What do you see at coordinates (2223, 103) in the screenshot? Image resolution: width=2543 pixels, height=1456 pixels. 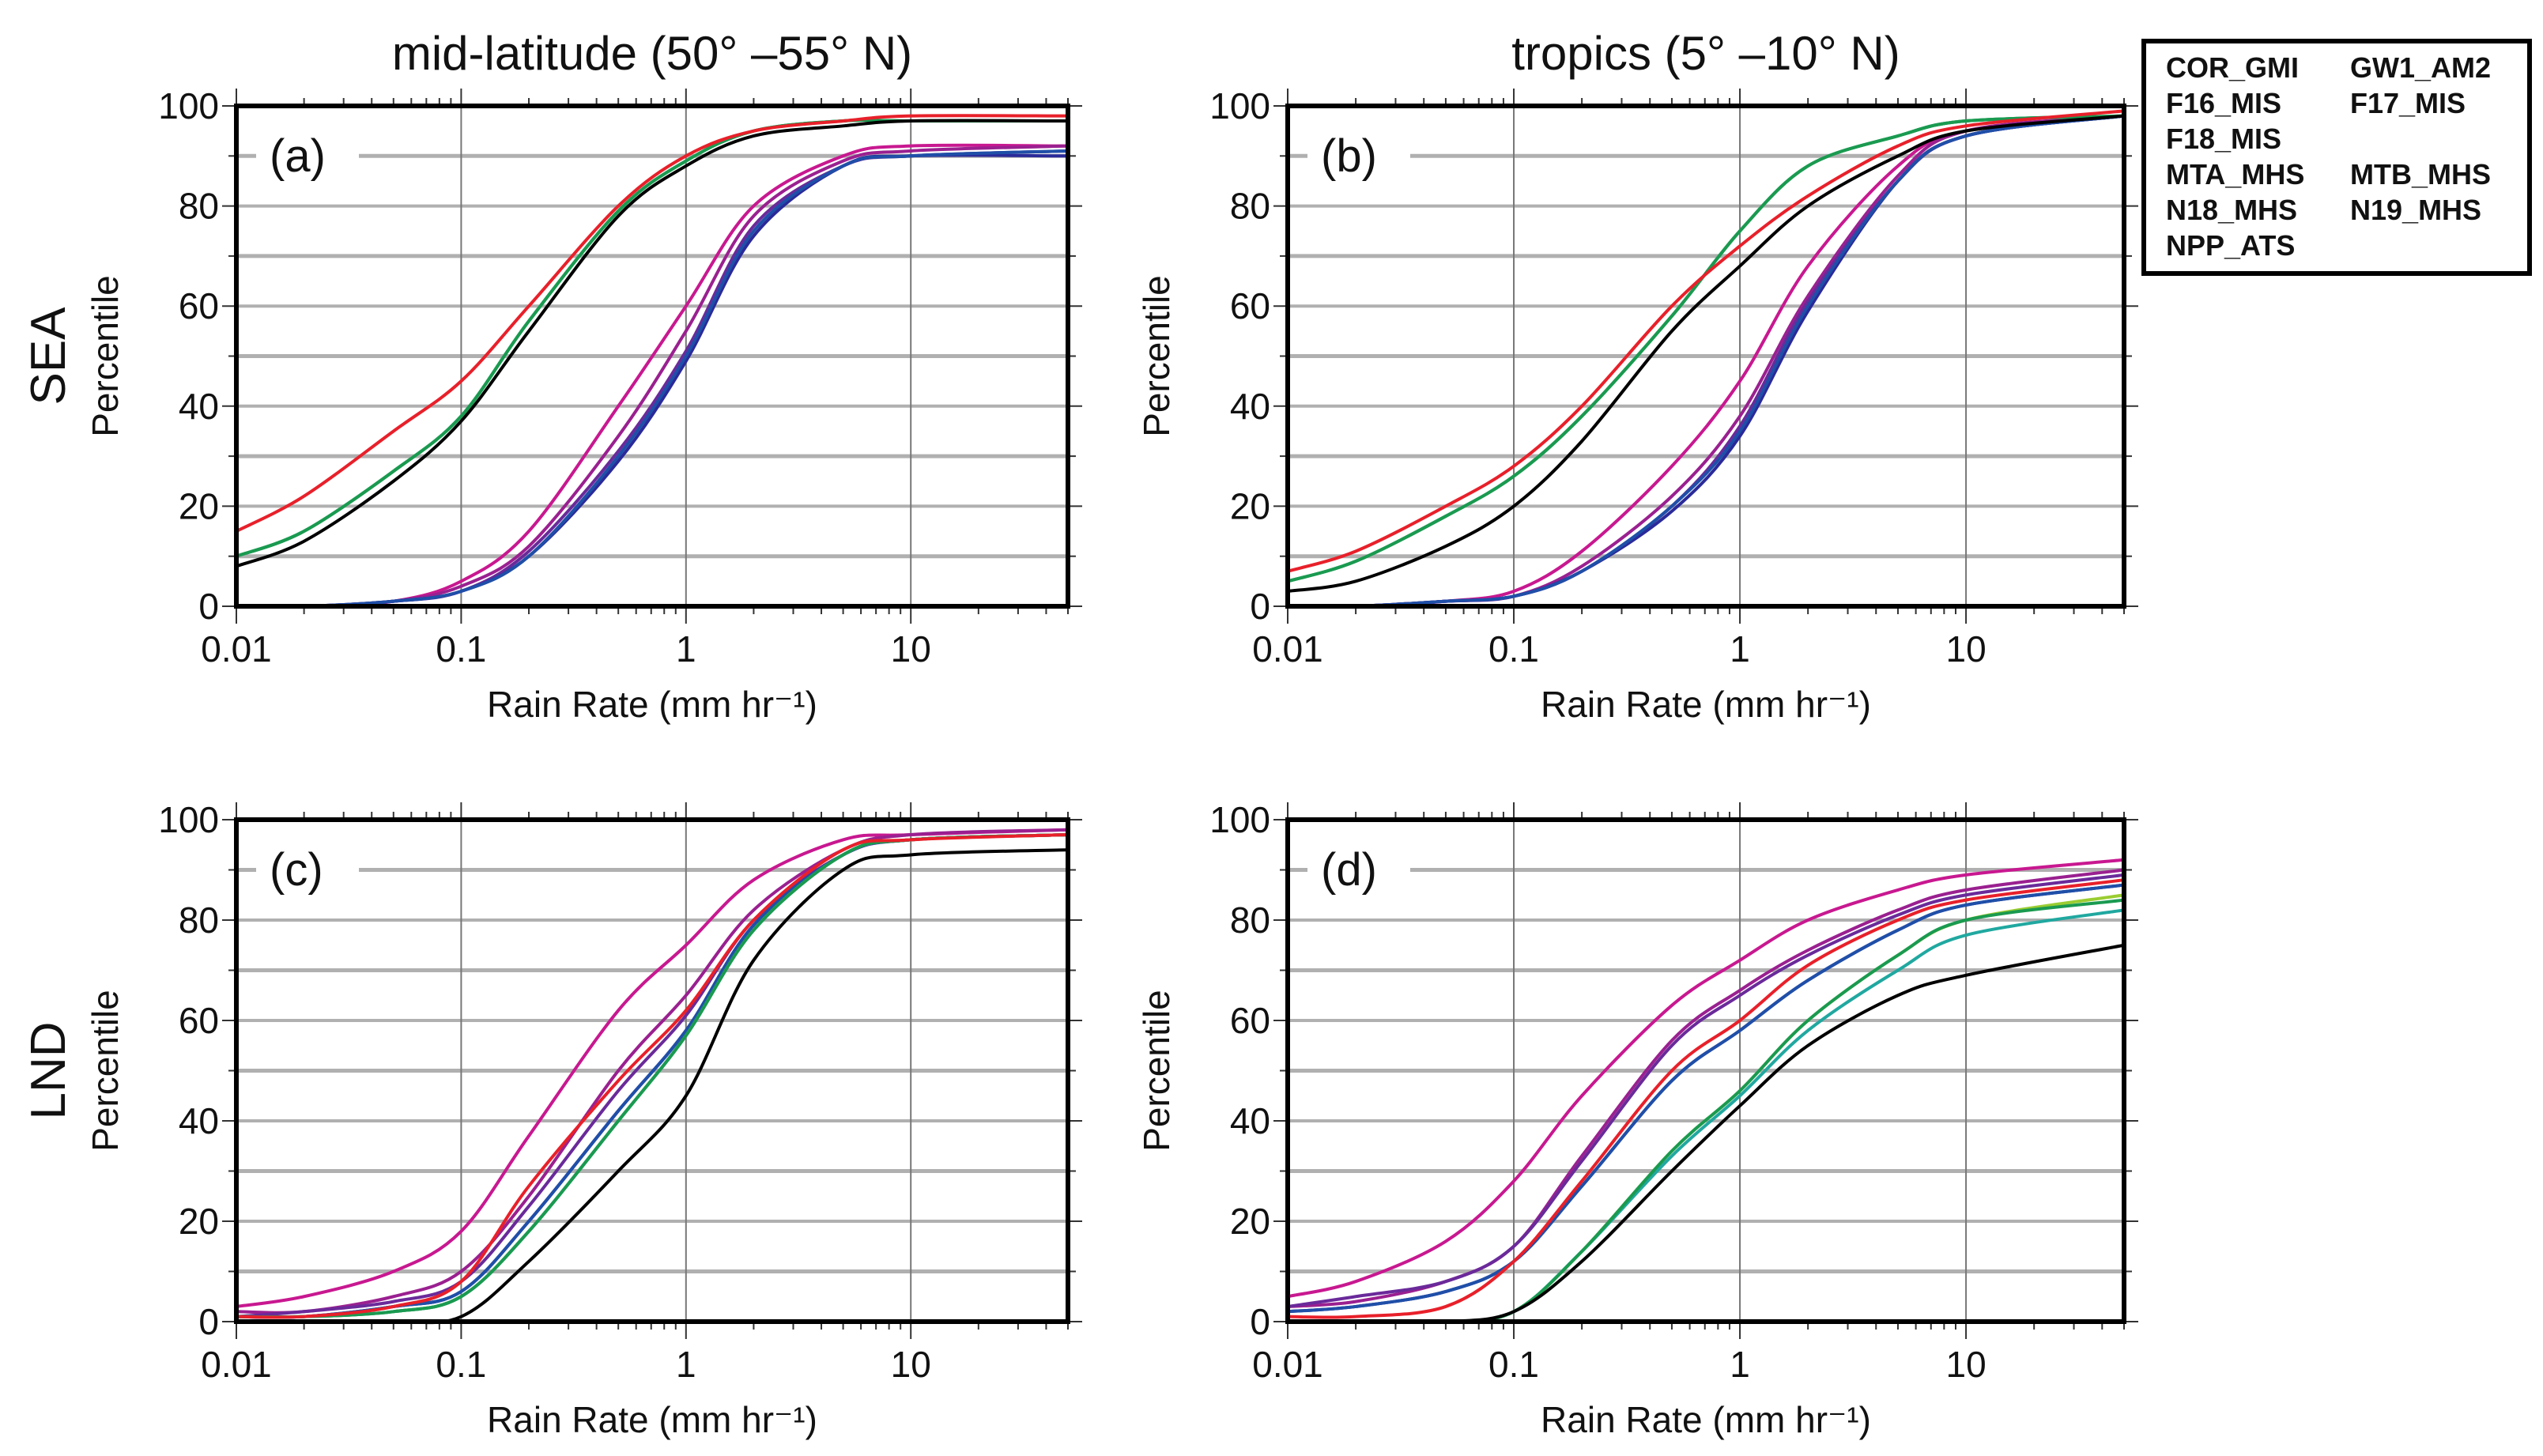 I see `legend-item: F16_MIS` at bounding box center [2223, 103].